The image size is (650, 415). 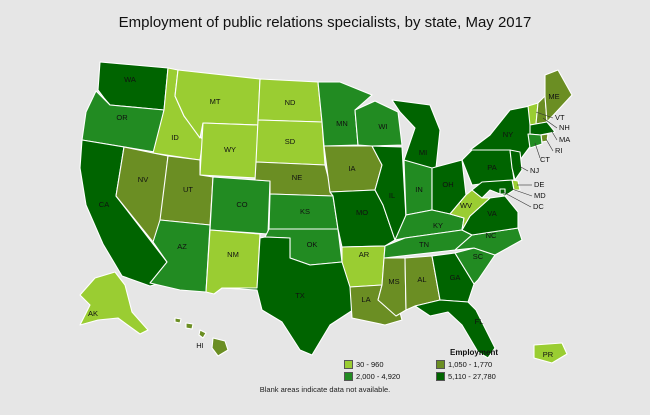 I want to click on state-label-pr: PR, so click(x=548, y=354).